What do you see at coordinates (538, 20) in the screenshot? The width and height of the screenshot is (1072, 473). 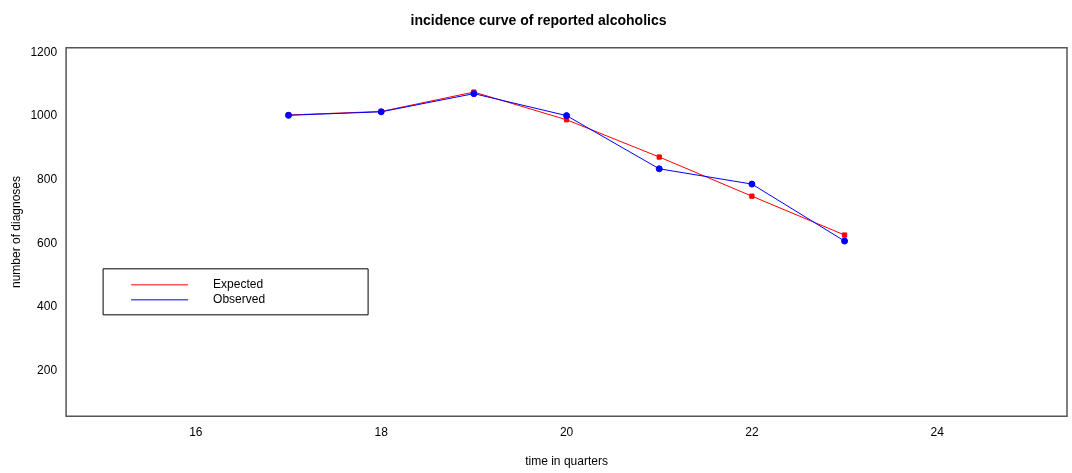 I see `chart-title: incidence curve of reported alcoholics` at bounding box center [538, 20].